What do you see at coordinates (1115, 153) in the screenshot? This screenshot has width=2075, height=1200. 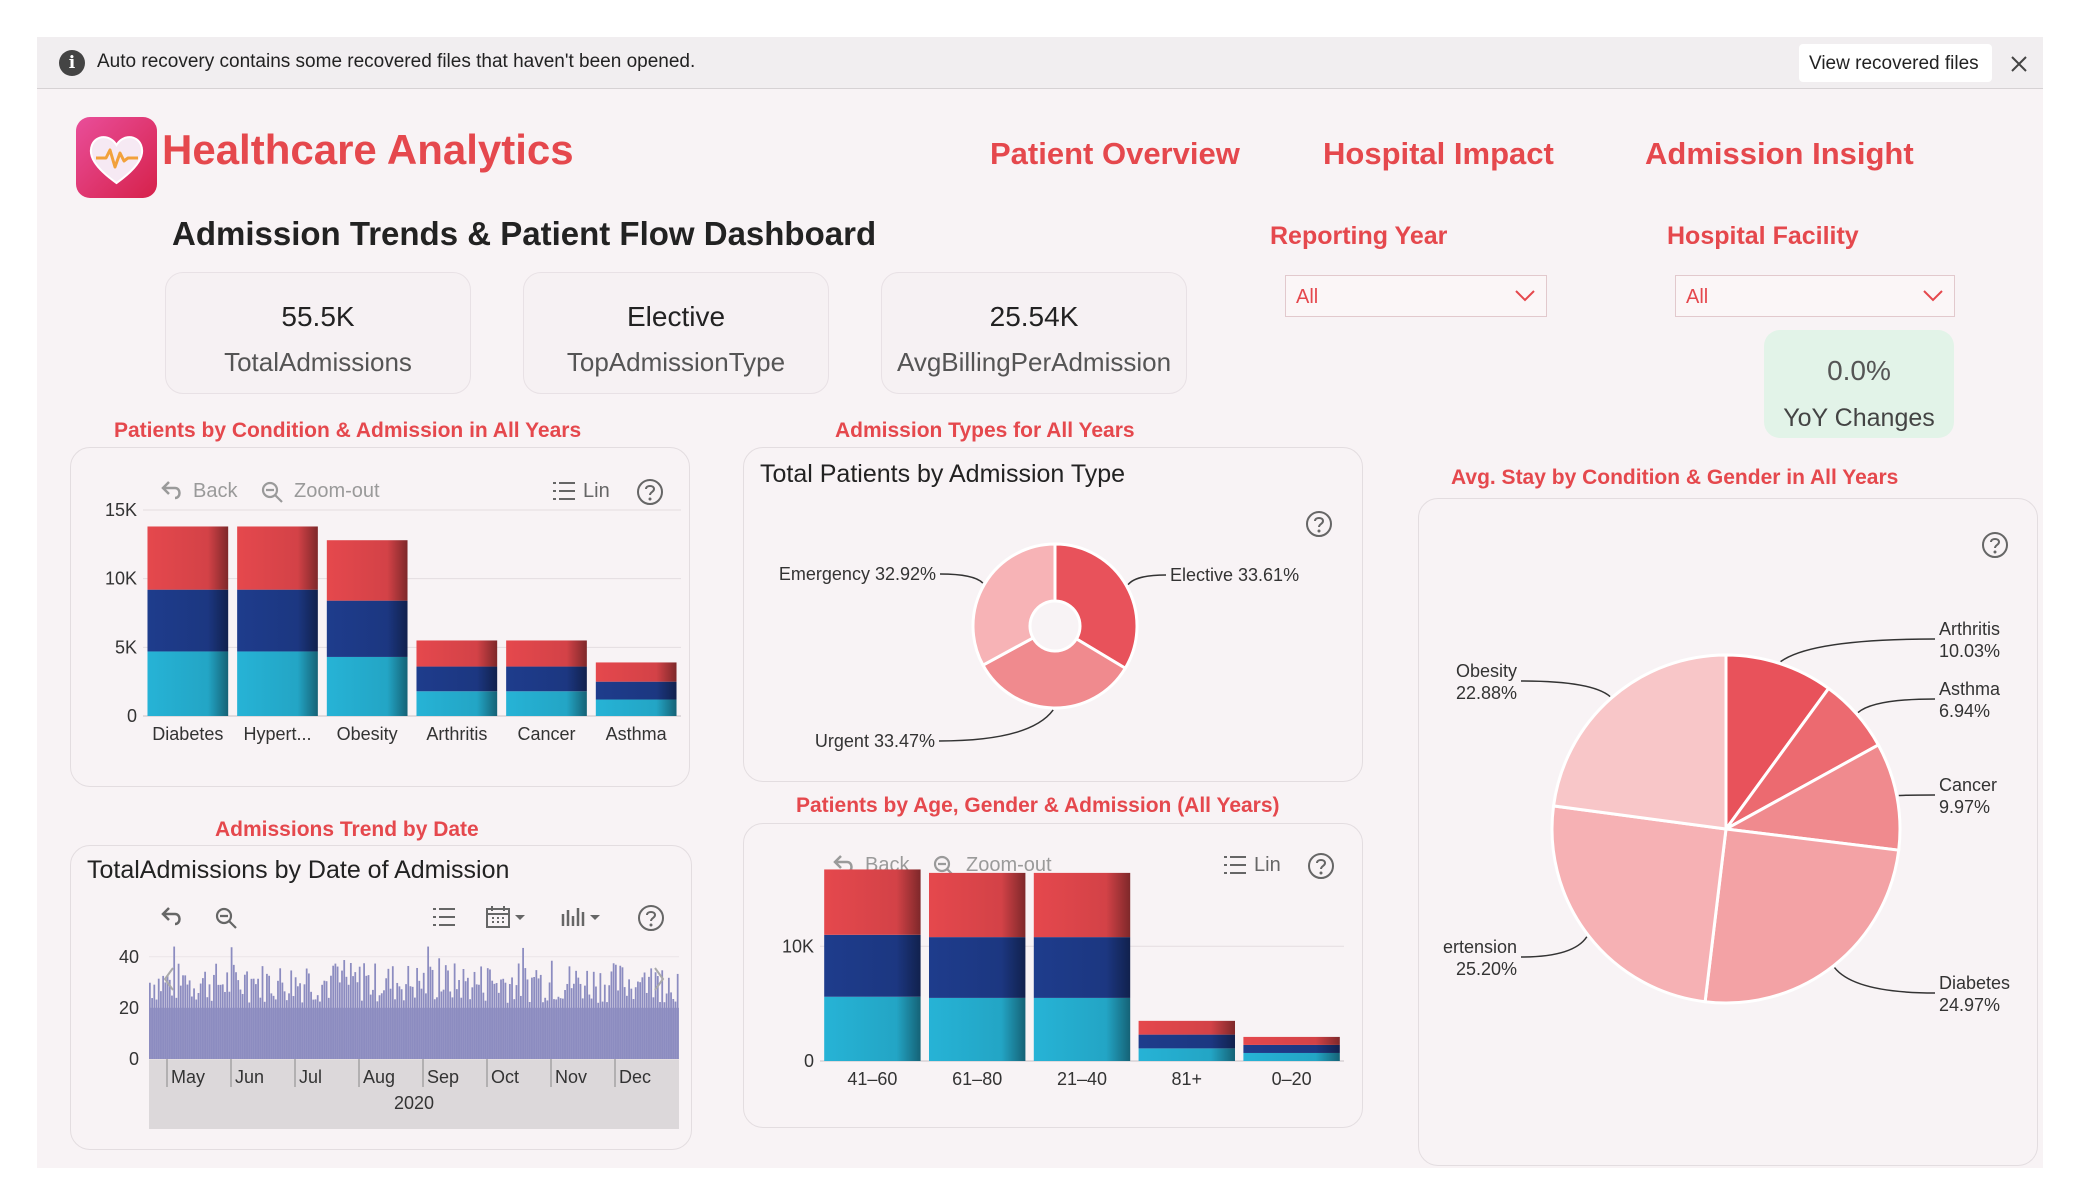 I see `nav-patient-overview: Patient Overview` at bounding box center [1115, 153].